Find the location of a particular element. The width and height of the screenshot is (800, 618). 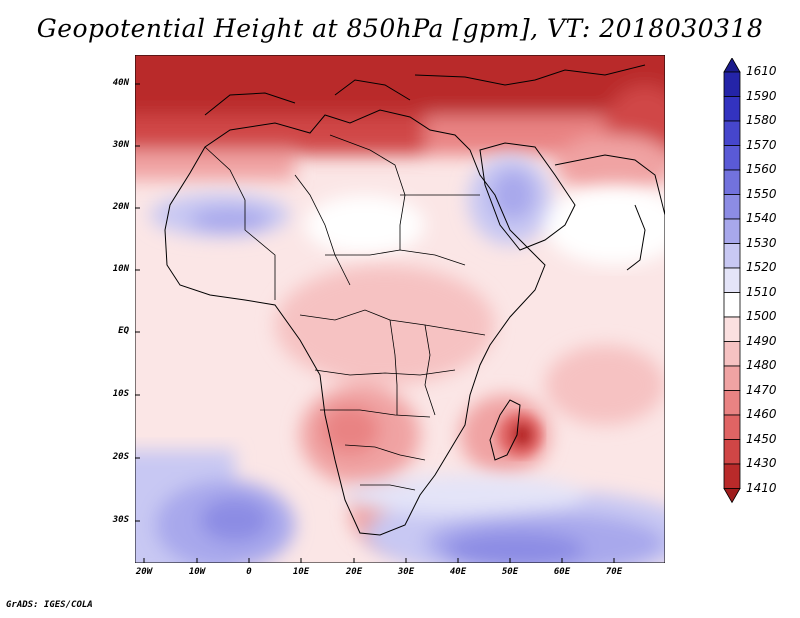

lat-tick-label: 10S is located at coordinates (120, 394).